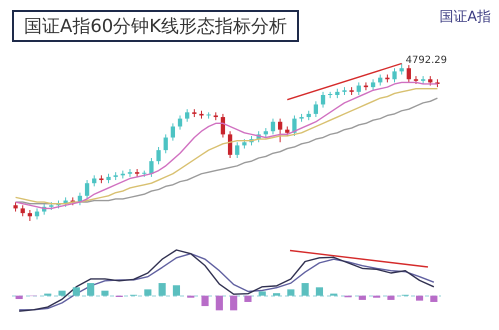  I want to click on annotation: 4792.29, so click(427, 60).